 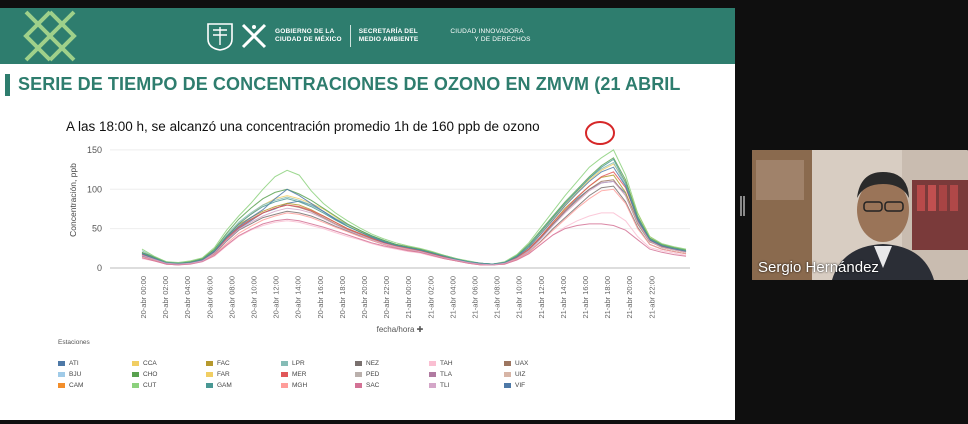 I want to click on cdmx-logo-icon, so click(x=254, y=36).